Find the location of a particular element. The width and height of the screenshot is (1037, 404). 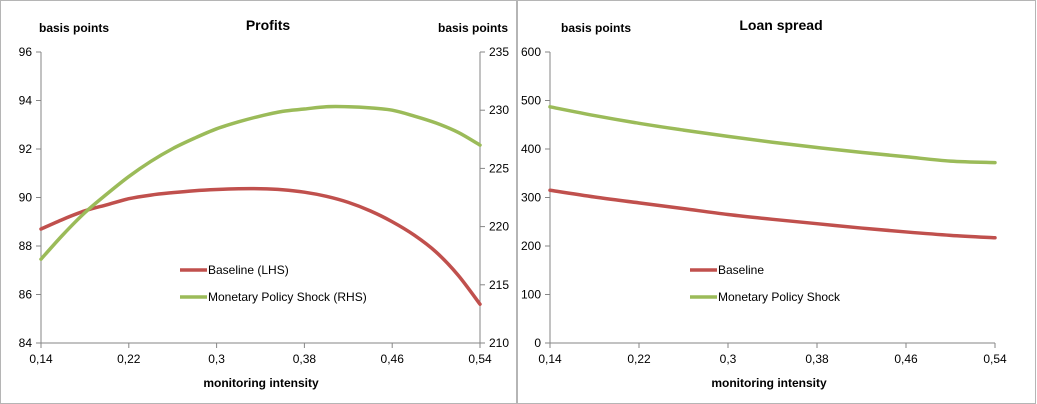

profits-x-tick-label: 0,54 is located at coordinates (480, 359).